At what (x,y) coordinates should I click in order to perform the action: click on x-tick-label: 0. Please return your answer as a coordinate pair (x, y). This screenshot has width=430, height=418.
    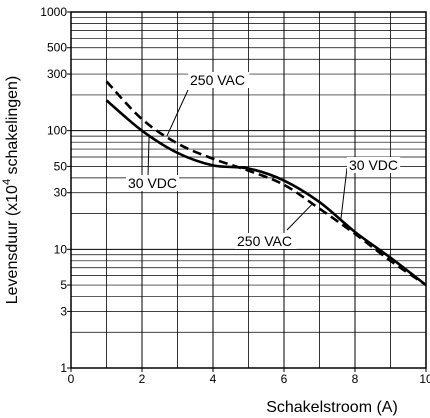
    Looking at the image, I should click on (71, 379).